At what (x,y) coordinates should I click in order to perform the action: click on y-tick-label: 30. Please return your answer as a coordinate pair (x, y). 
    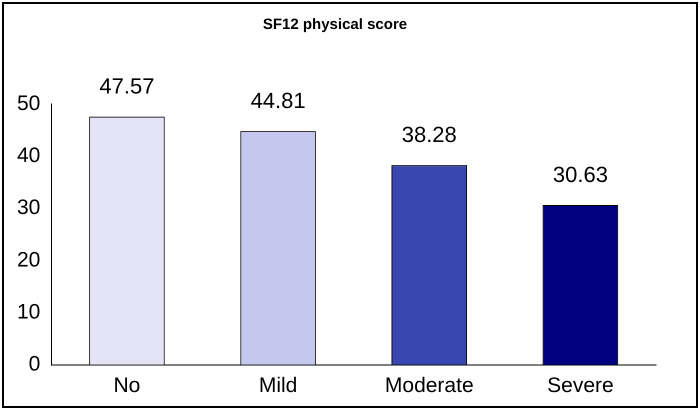
    Looking at the image, I should click on (28, 208).